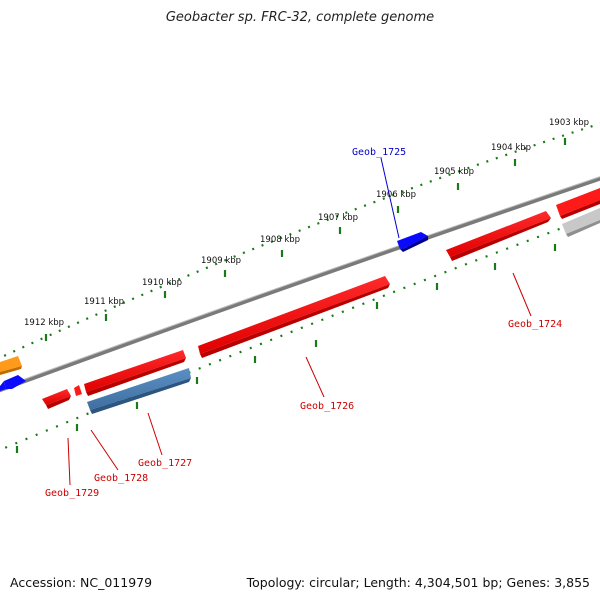 This screenshot has height=600, width=600. I want to click on scale-label-1912: 1912 kbp, so click(44, 323).